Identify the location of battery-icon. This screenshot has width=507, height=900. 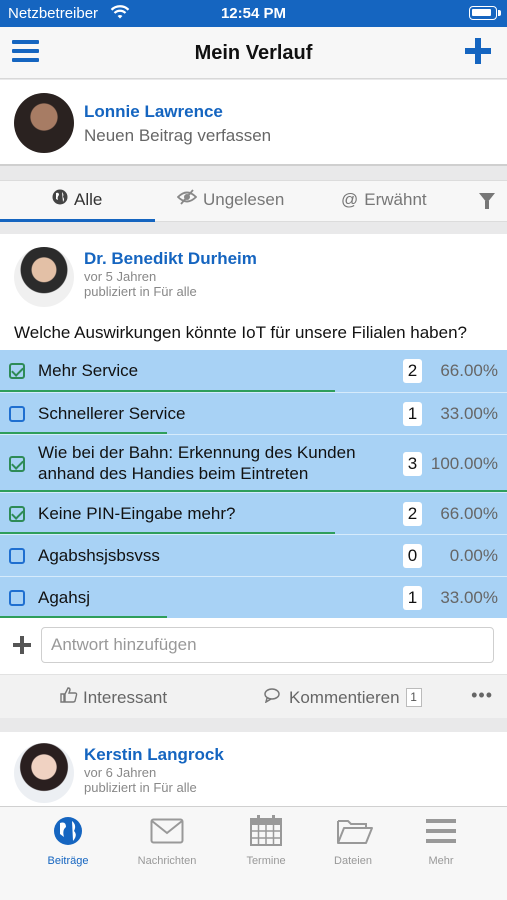
(485, 13).